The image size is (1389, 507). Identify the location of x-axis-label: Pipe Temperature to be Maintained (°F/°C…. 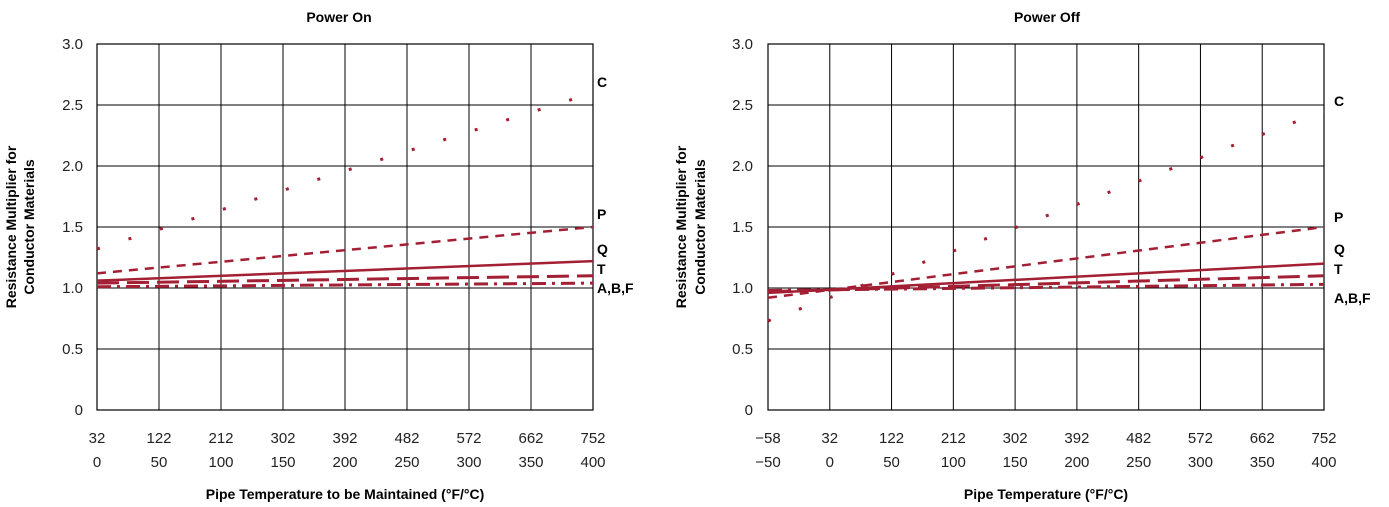
(345, 494).